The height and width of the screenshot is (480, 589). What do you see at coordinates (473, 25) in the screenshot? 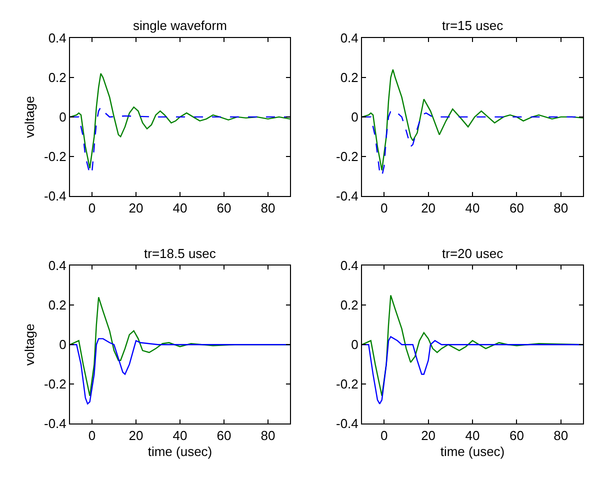
I see `chart-title: tr=15 usec` at bounding box center [473, 25].